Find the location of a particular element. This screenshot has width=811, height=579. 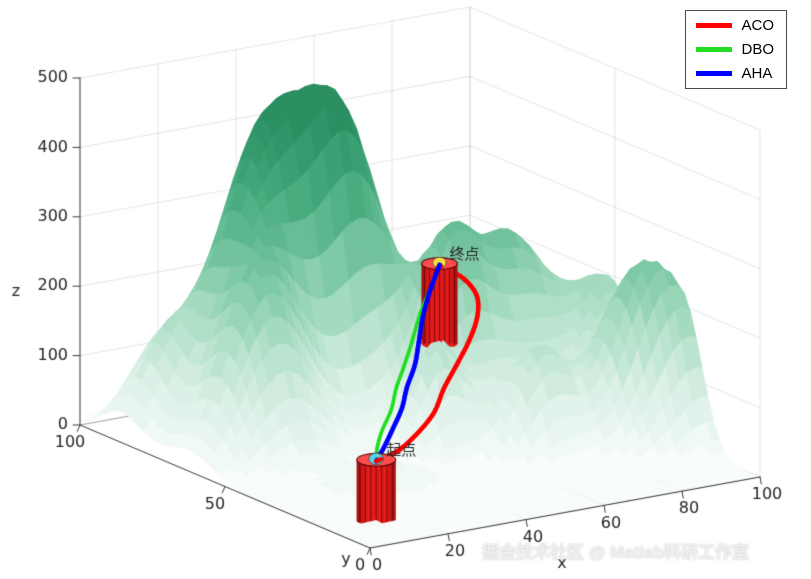

legend: ACO DBO AHA is located at coordinates (736, 49).